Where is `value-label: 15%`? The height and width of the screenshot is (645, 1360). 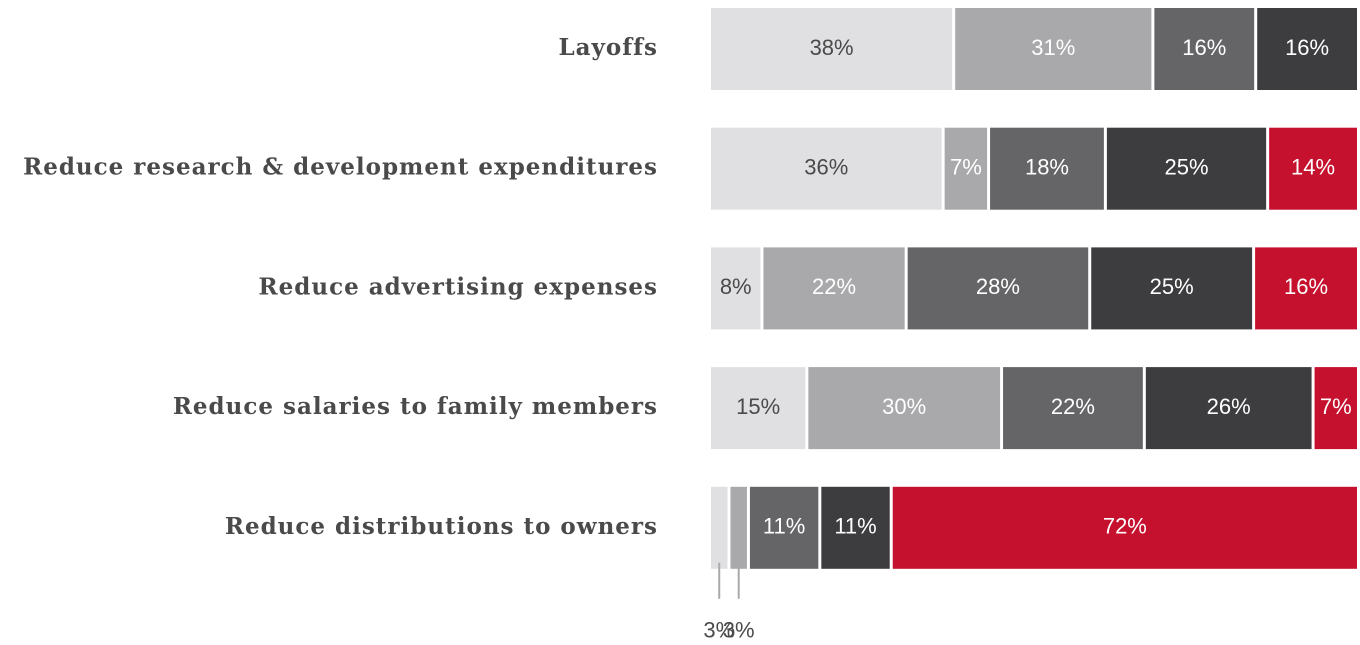
value-label: 15% is located at coordinates (758, 406).